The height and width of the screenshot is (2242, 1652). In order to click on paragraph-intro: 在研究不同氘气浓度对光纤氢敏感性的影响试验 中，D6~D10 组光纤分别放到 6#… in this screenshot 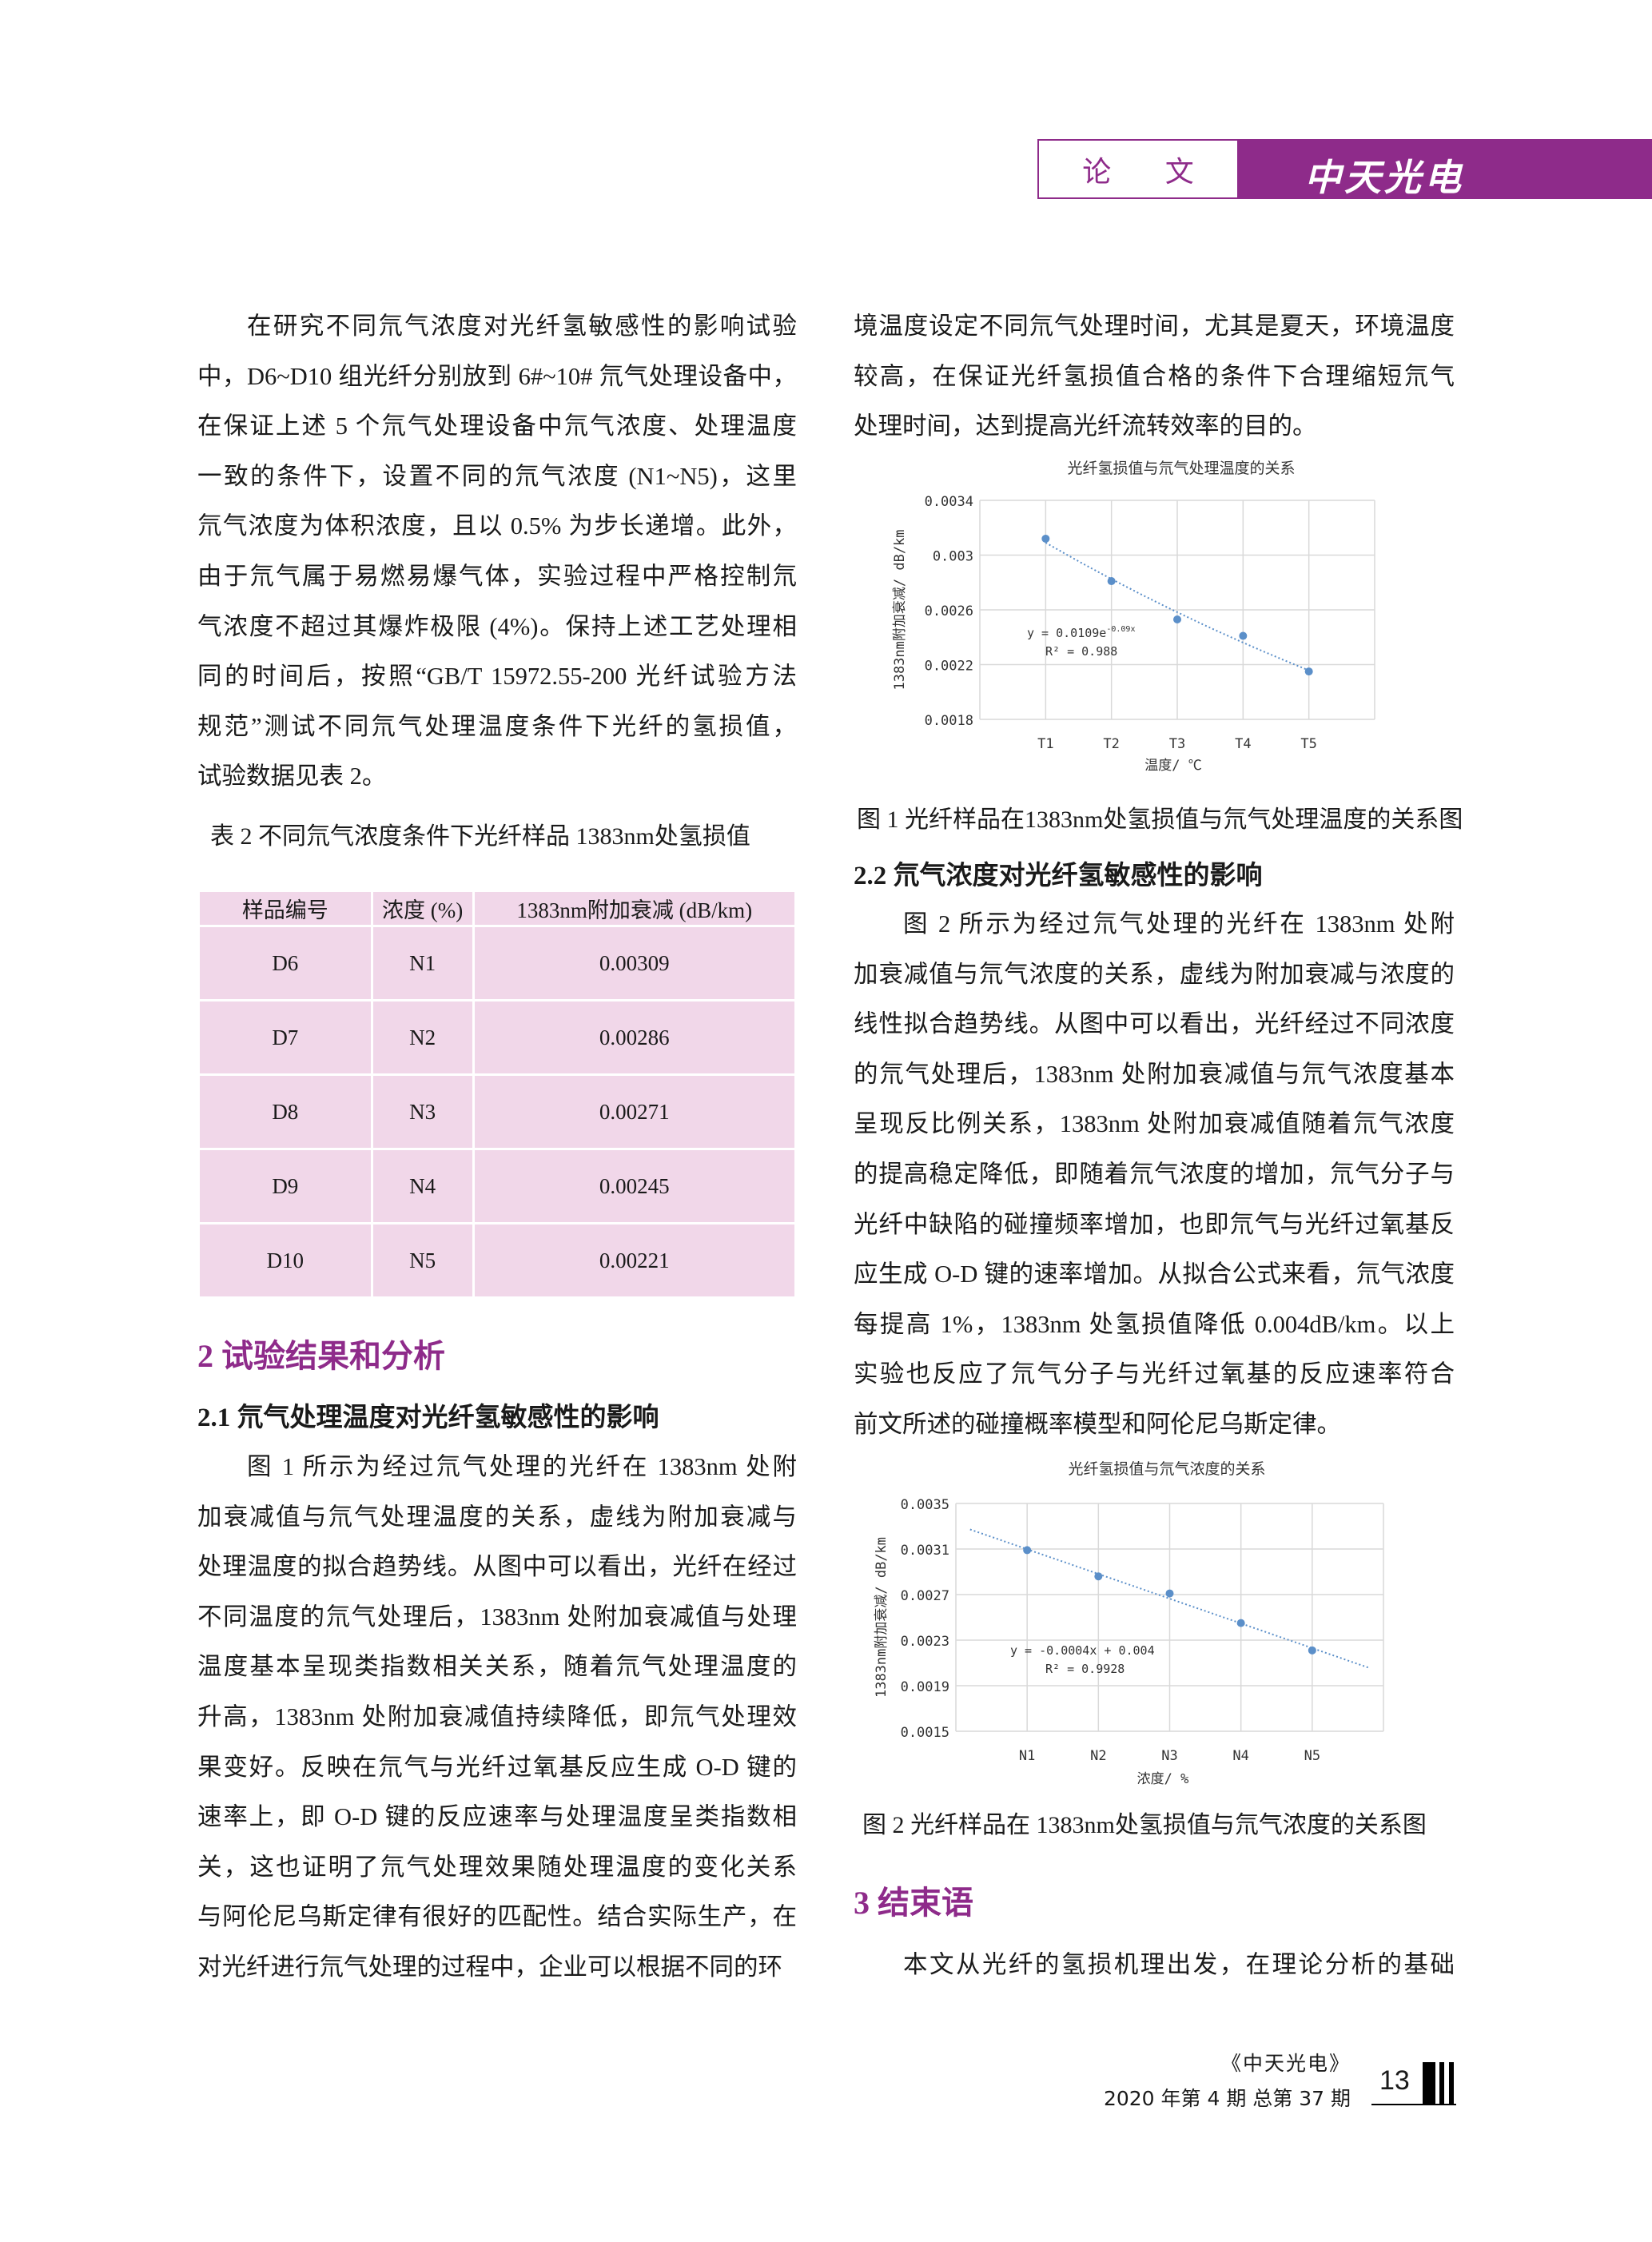, I will do `click(497, 551)`.